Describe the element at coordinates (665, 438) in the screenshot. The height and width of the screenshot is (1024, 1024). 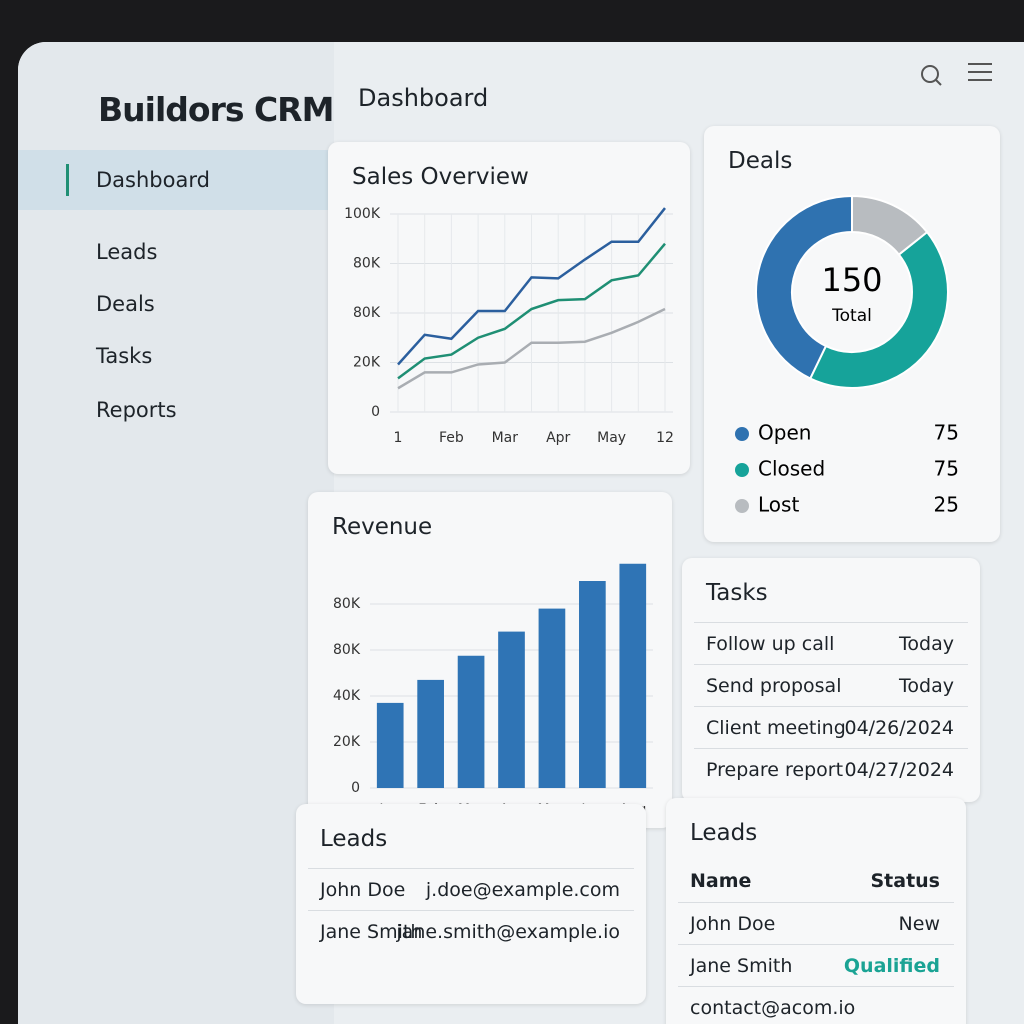
I see `x-tick-label: 12` at that location.